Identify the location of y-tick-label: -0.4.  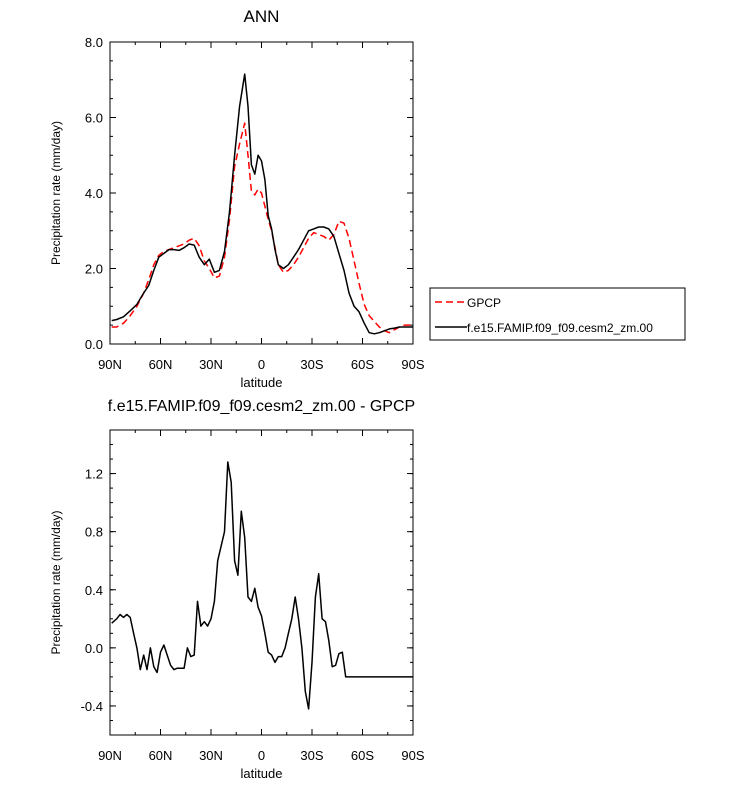
(92, 706).